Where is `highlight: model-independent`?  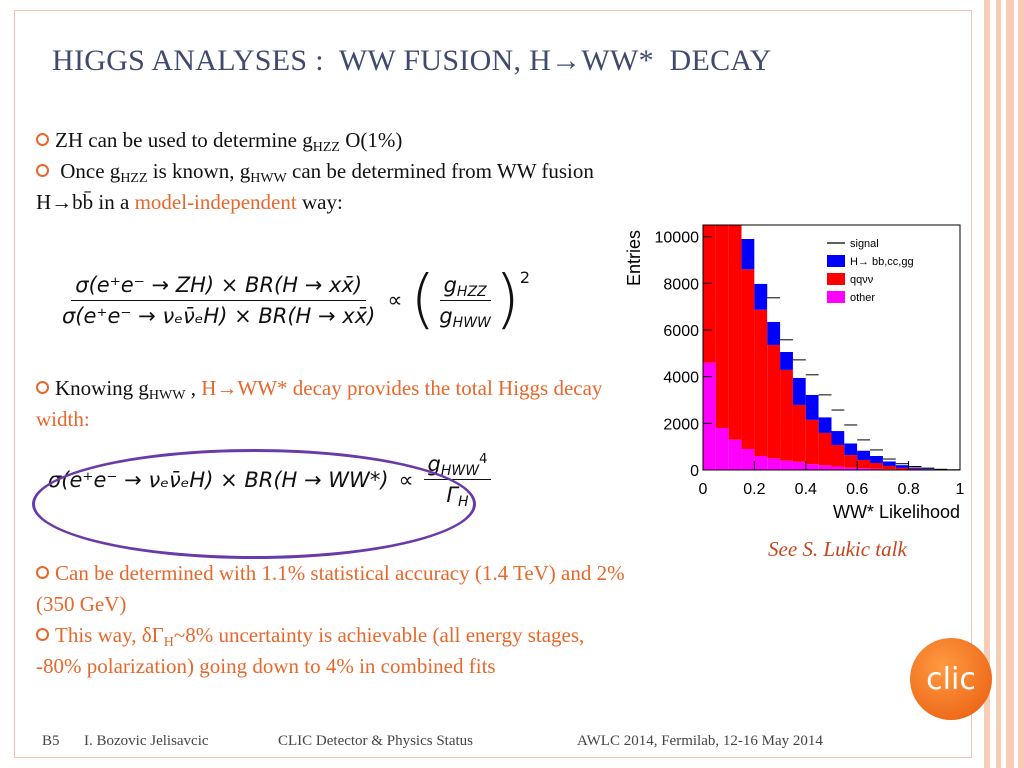 highlight: model-independent is located at coordinates (215, 202).